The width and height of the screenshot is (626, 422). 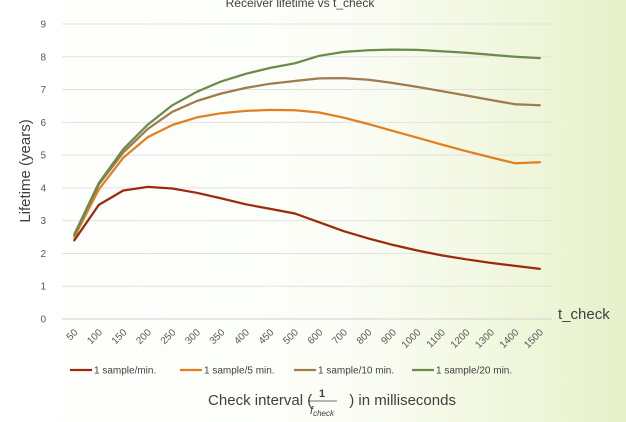 I want to click on x-tick-label: 600, so click(x=316, y=337).